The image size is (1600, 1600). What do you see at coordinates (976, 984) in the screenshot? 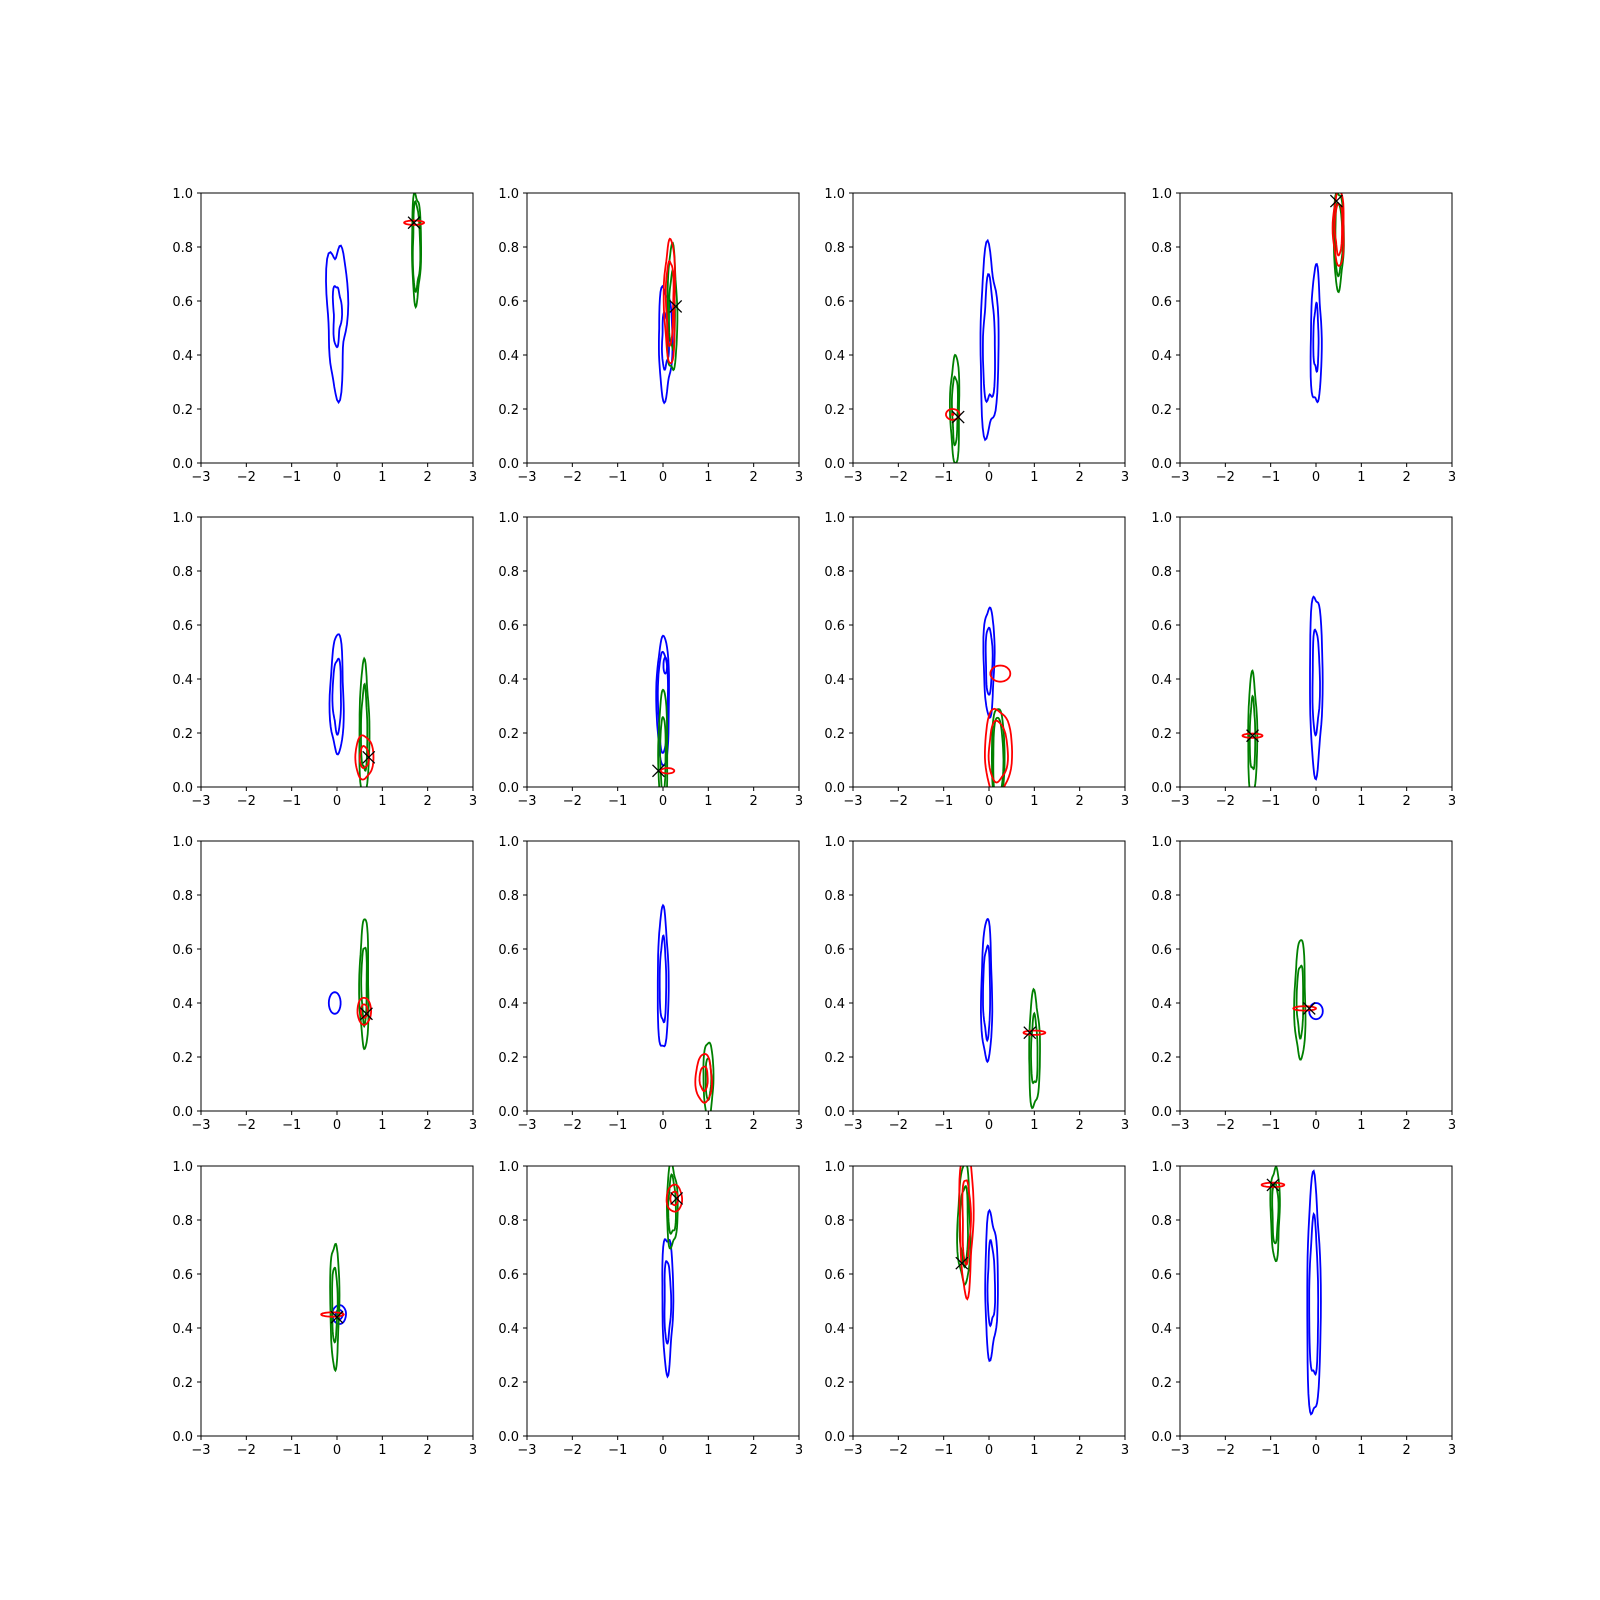
I see `subplot-11: −3 −2 −1 0 1 2 3 0.0 0.2 0.4 0.6 0.8 1.0` at bounding box center [976, 984].